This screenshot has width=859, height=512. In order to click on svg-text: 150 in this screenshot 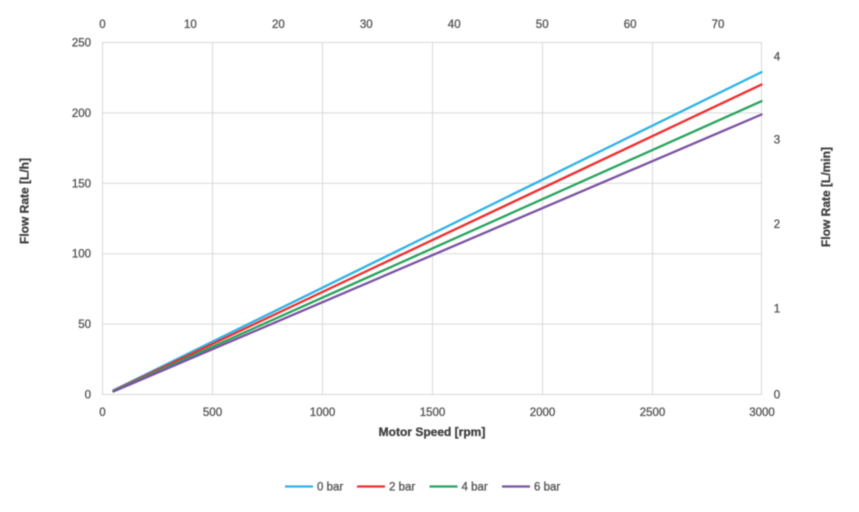, I will do `click(81, 184)`.